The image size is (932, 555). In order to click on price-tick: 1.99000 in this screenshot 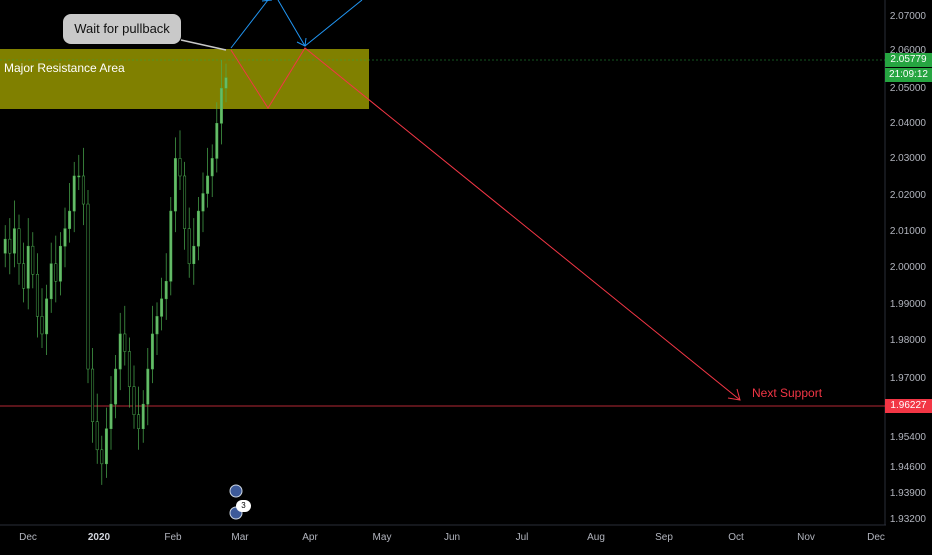, I will do `click(907, 304)`.